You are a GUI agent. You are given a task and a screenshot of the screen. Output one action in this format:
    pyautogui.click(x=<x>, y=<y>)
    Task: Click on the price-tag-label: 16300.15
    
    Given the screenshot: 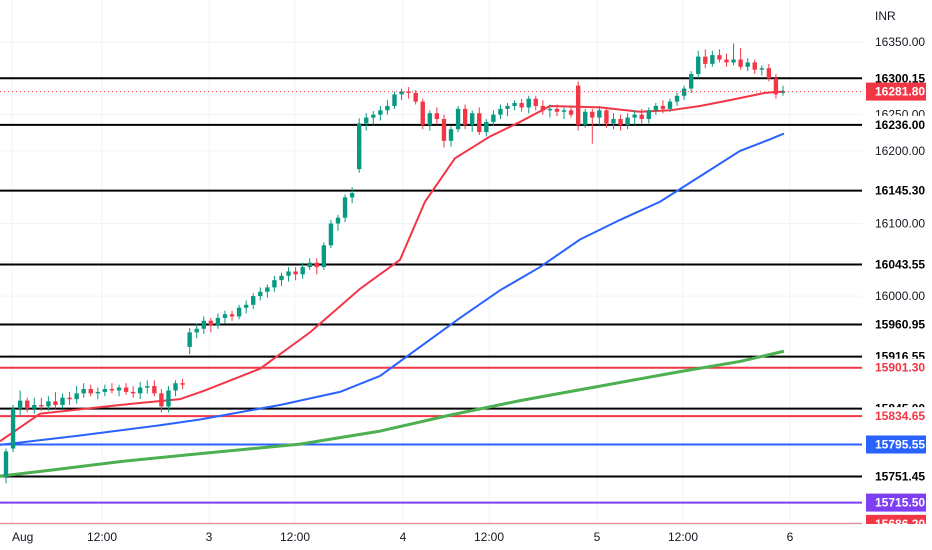 What is the action you would take?
    pyautogui.click(x=900, y=78)
    